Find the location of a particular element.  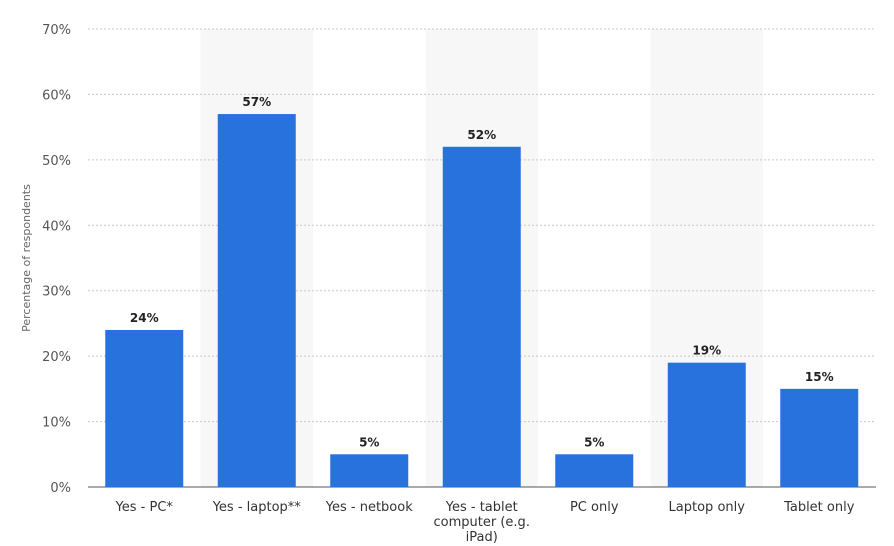

x-tick-label: Tablet only is located at coordinates (819, 507).